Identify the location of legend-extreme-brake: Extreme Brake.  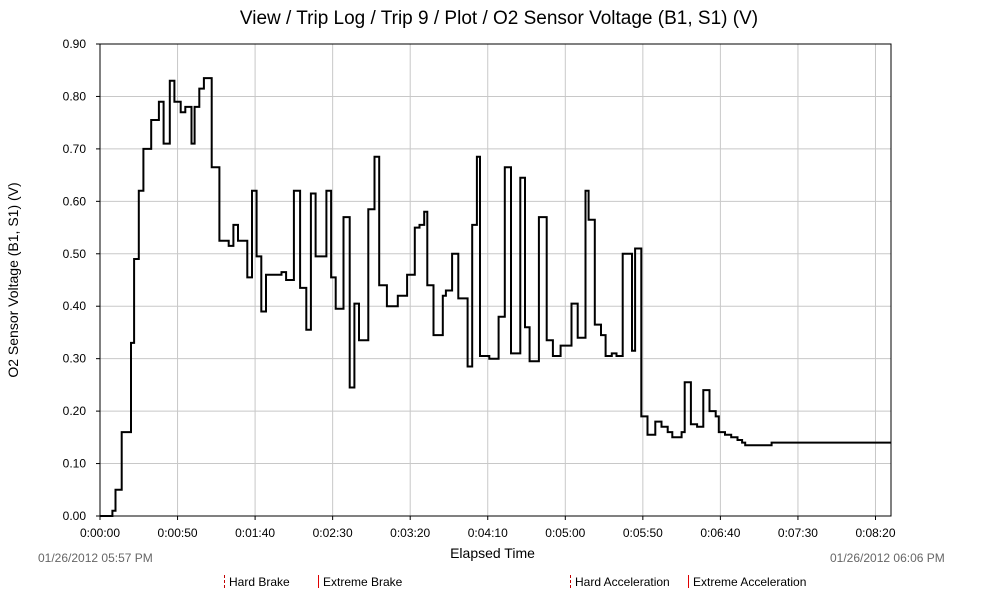
(360, 582).